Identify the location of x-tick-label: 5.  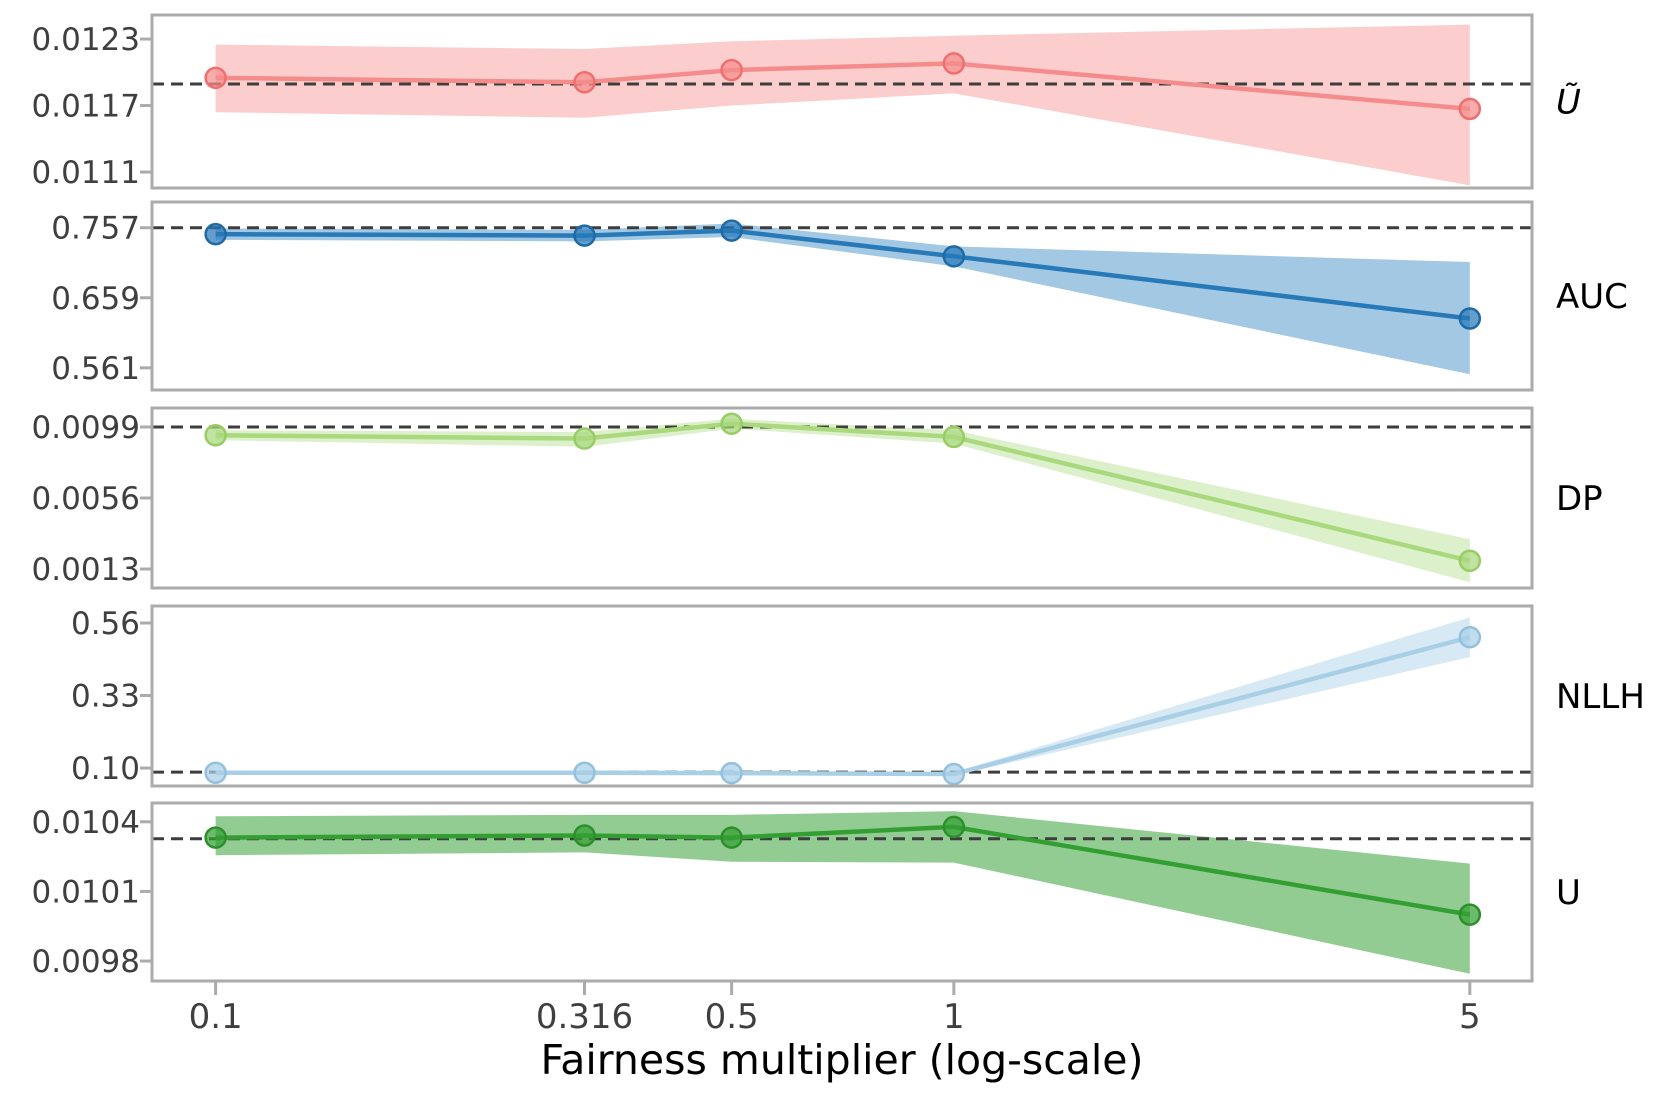
(1470, 1017).